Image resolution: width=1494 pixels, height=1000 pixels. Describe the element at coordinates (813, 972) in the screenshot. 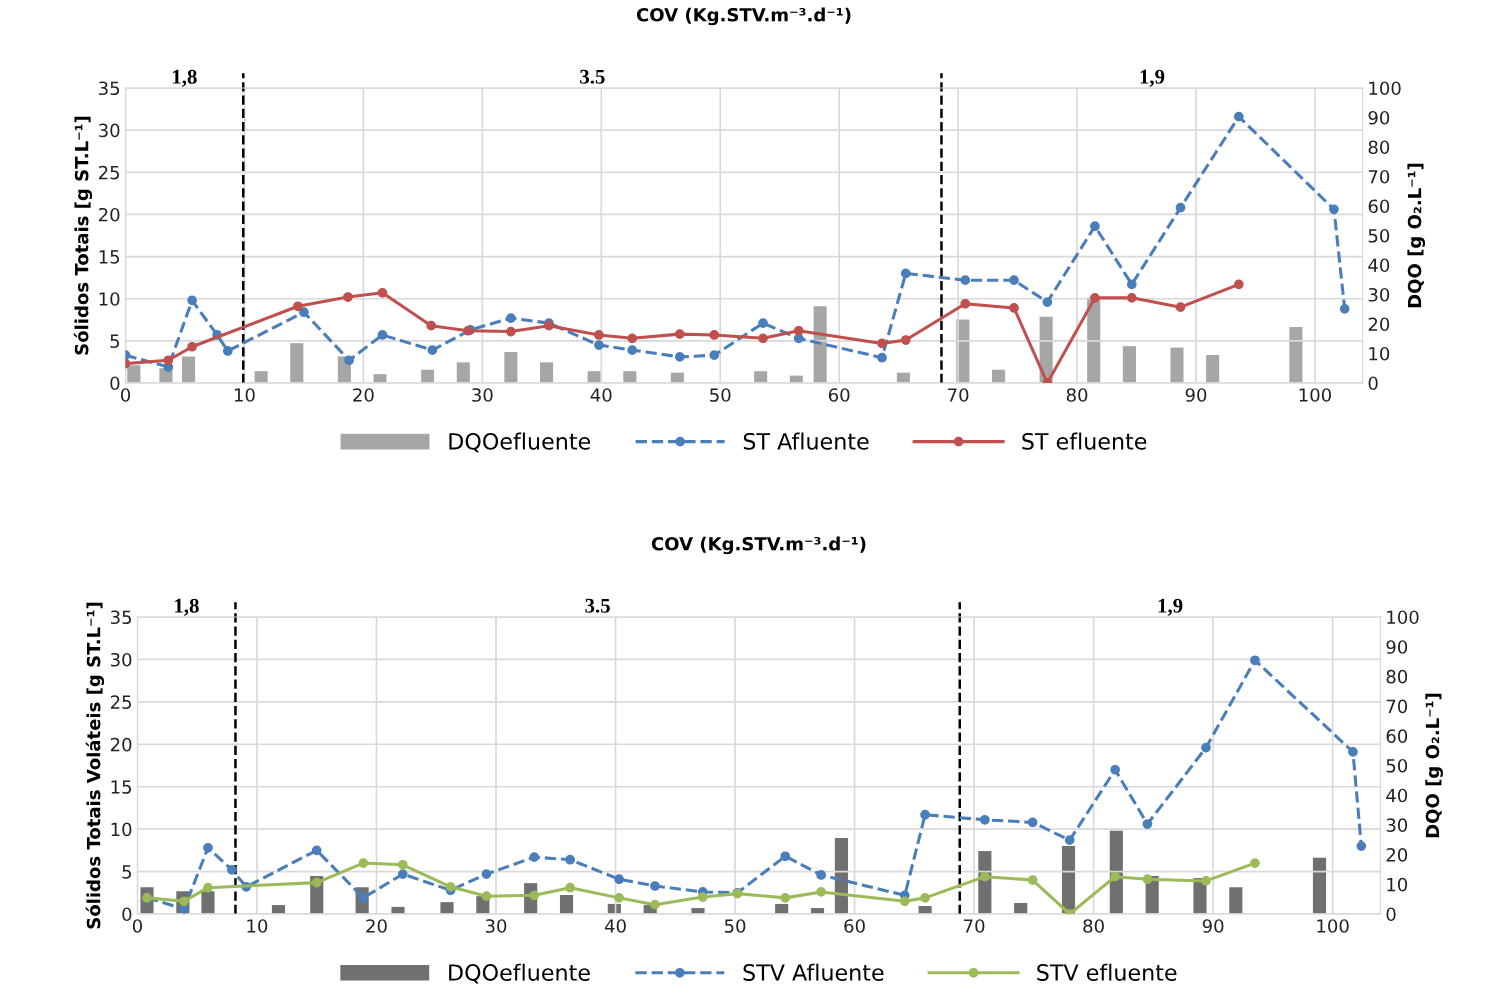

I see `legend-label: STV Afluente` at that location.